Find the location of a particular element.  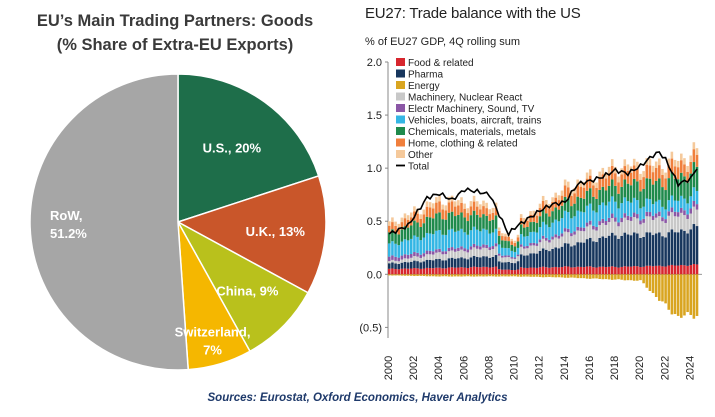

pie-label-switzerland-line1: Switzerland, is located at coordinates (213, 331).